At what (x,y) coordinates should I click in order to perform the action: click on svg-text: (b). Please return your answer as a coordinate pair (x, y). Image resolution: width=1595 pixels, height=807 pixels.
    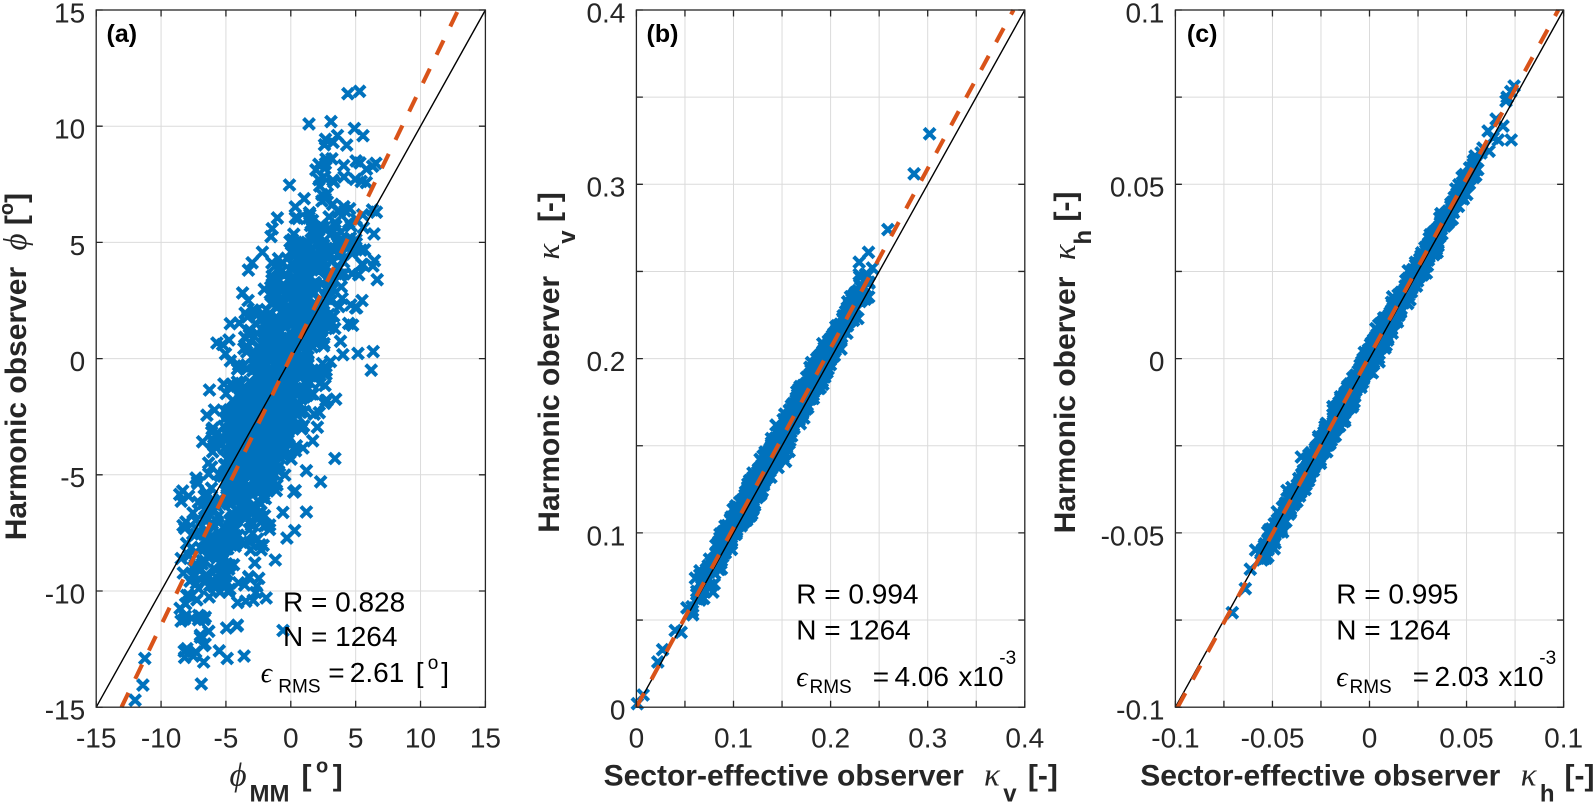
    Looking at the image, I should click on (663, 34).